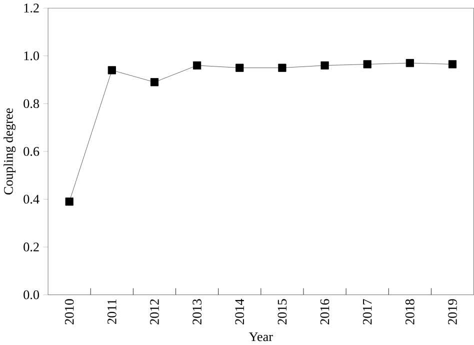  I want to click on y-tick-label: 1.0, so click(32, 55).